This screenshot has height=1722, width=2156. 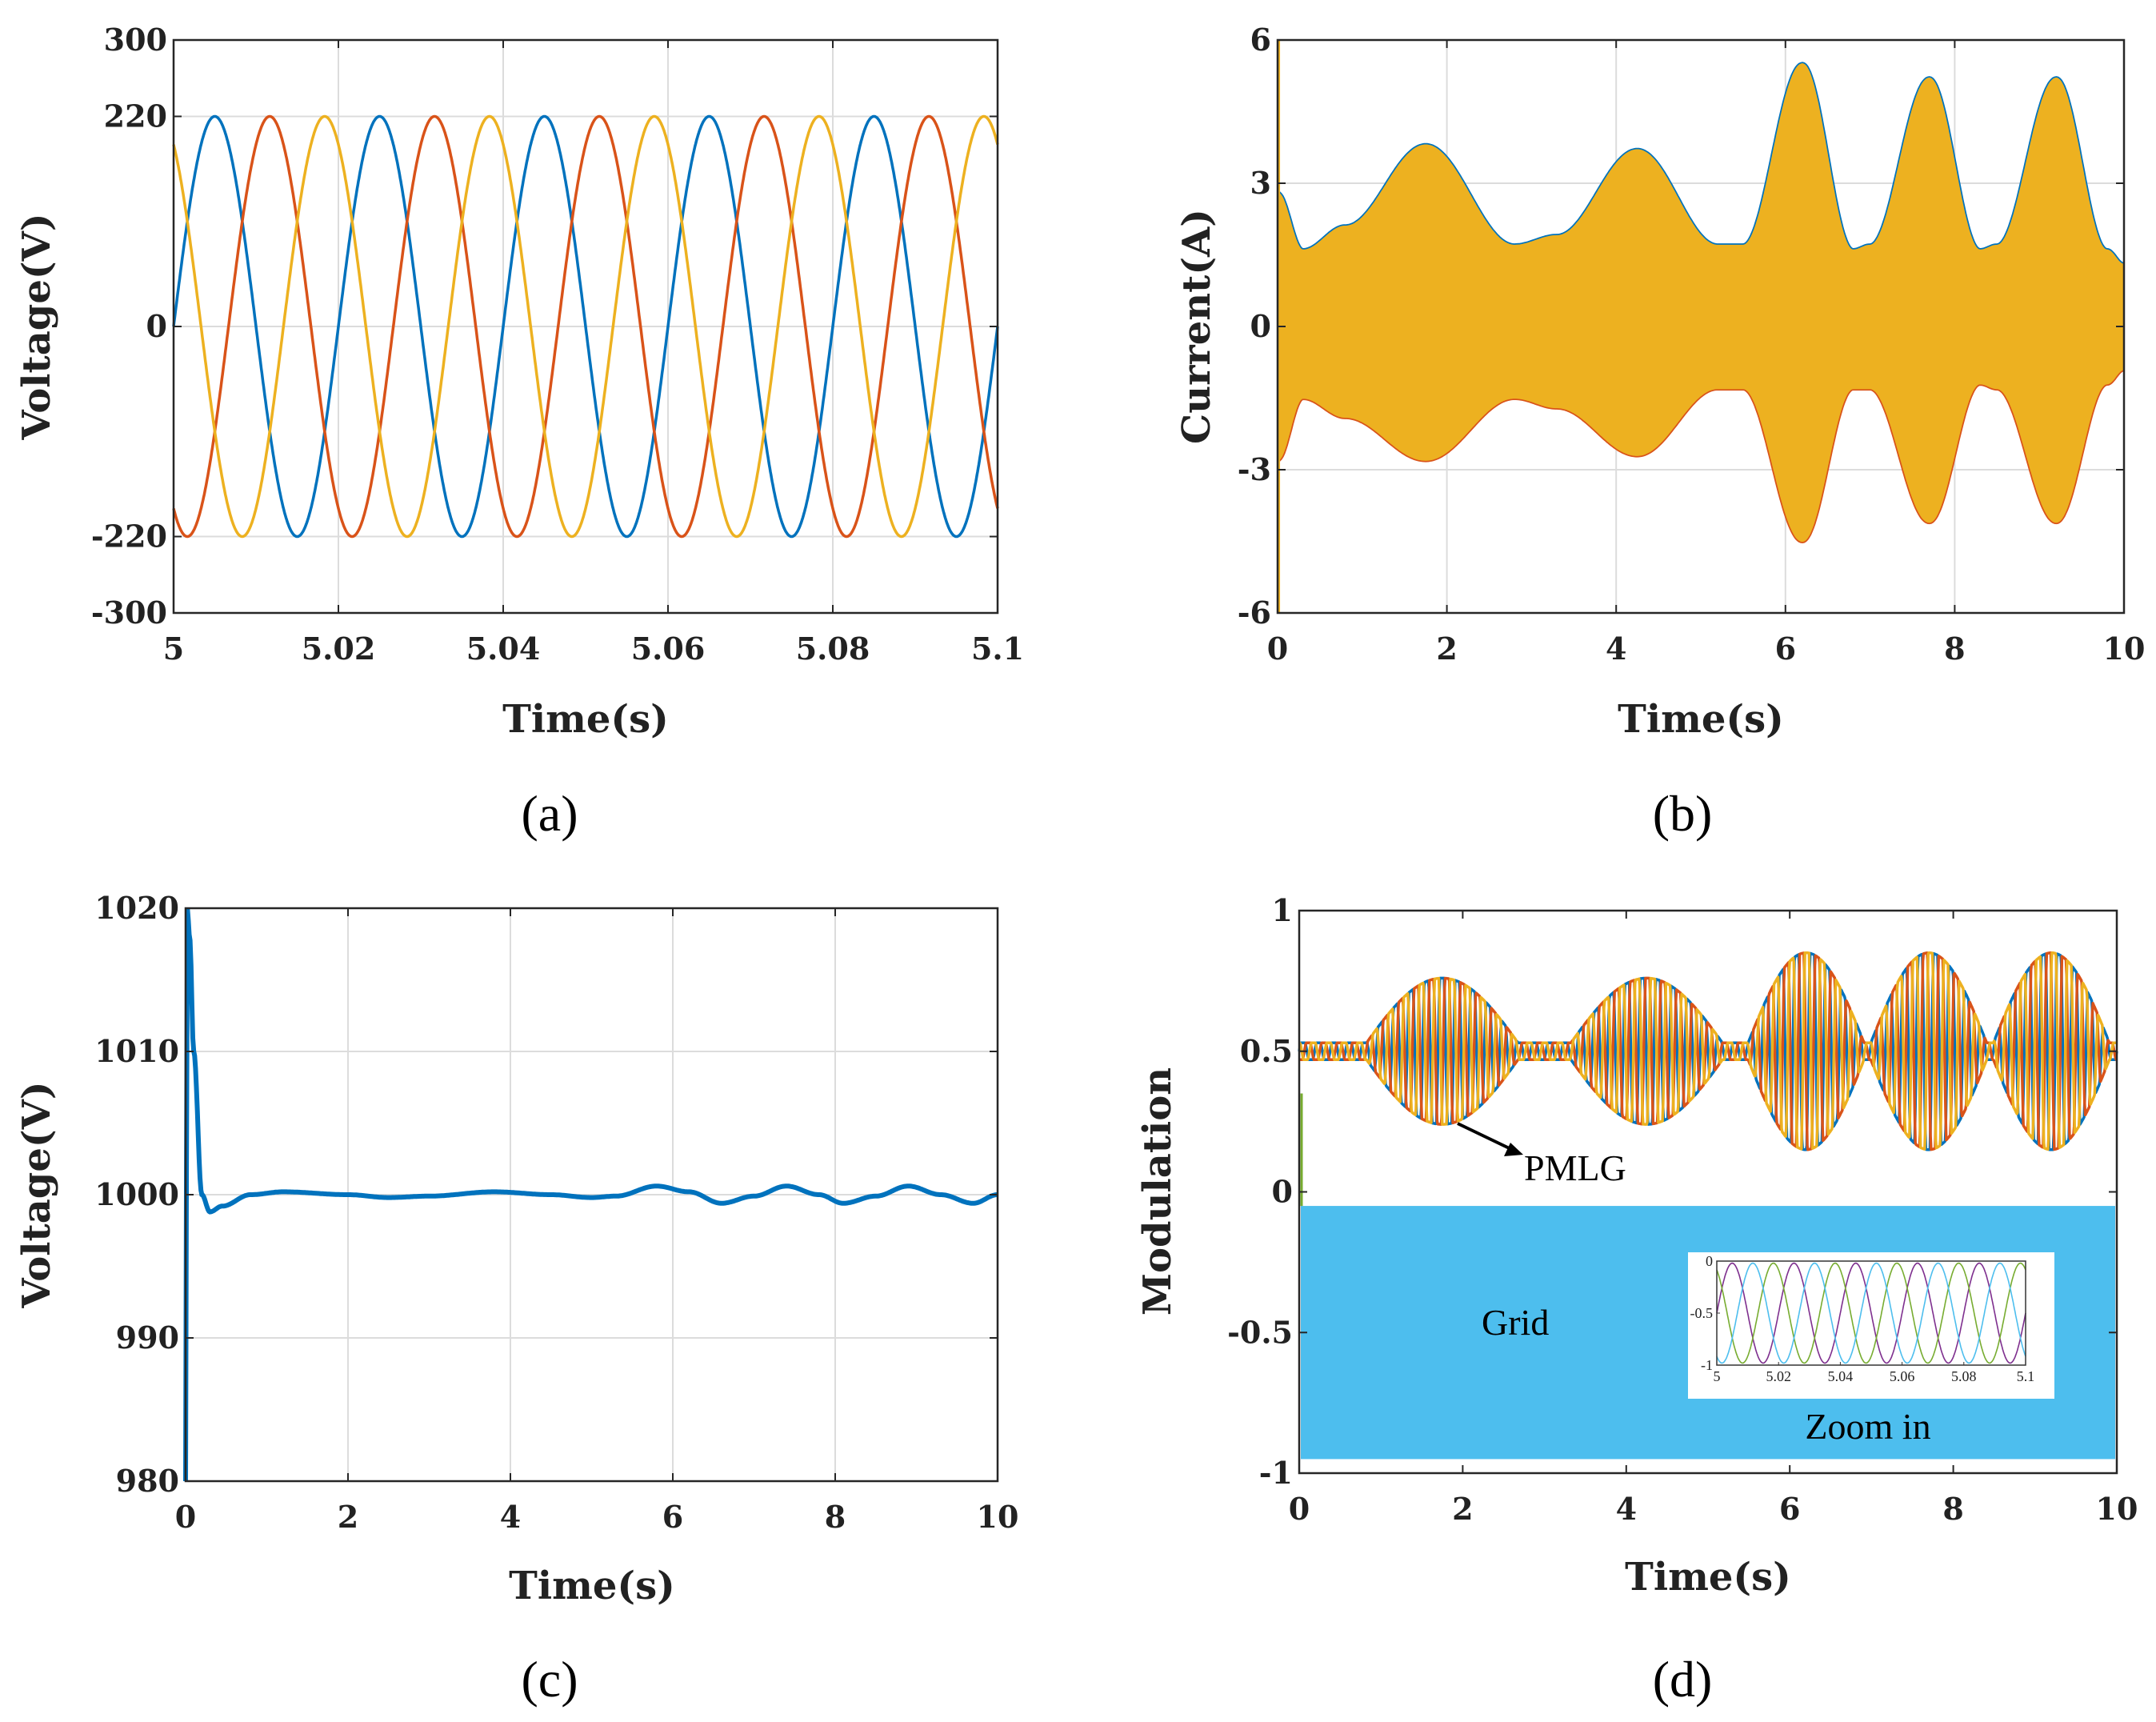 I want to click on b-xtick-label: 2, so click(x=1446, y=649).